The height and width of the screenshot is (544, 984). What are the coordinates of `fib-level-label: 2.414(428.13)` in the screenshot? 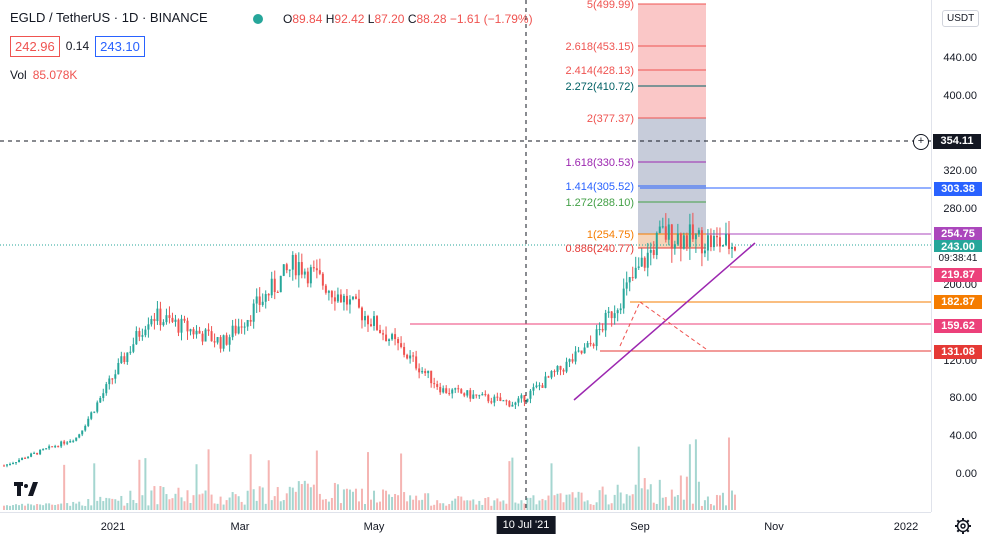 It's located at (600, 71).